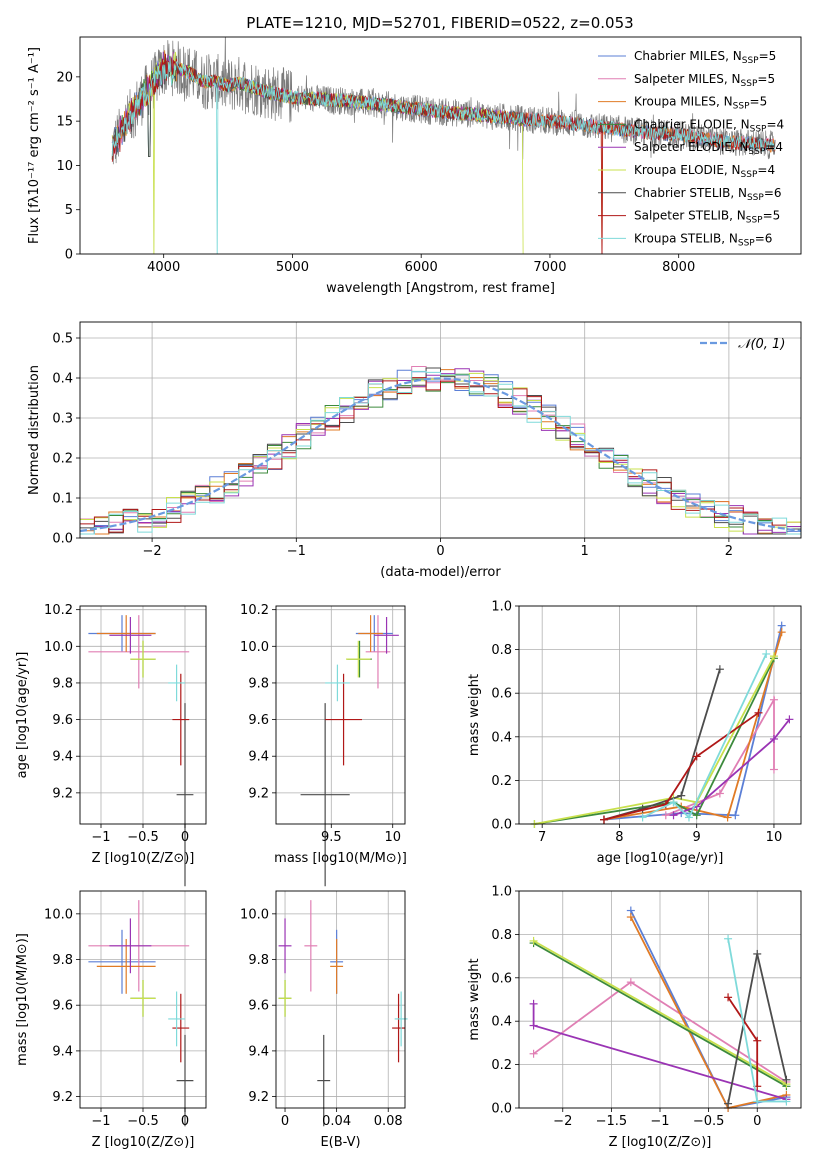 The height and width of the screenshot is (1170, 819). What do you see at coordinates (707, 217) in the screenshot?
I see `legend-label: Salpeter STELIB, NSSP=5` at bounding box center [707, 217].